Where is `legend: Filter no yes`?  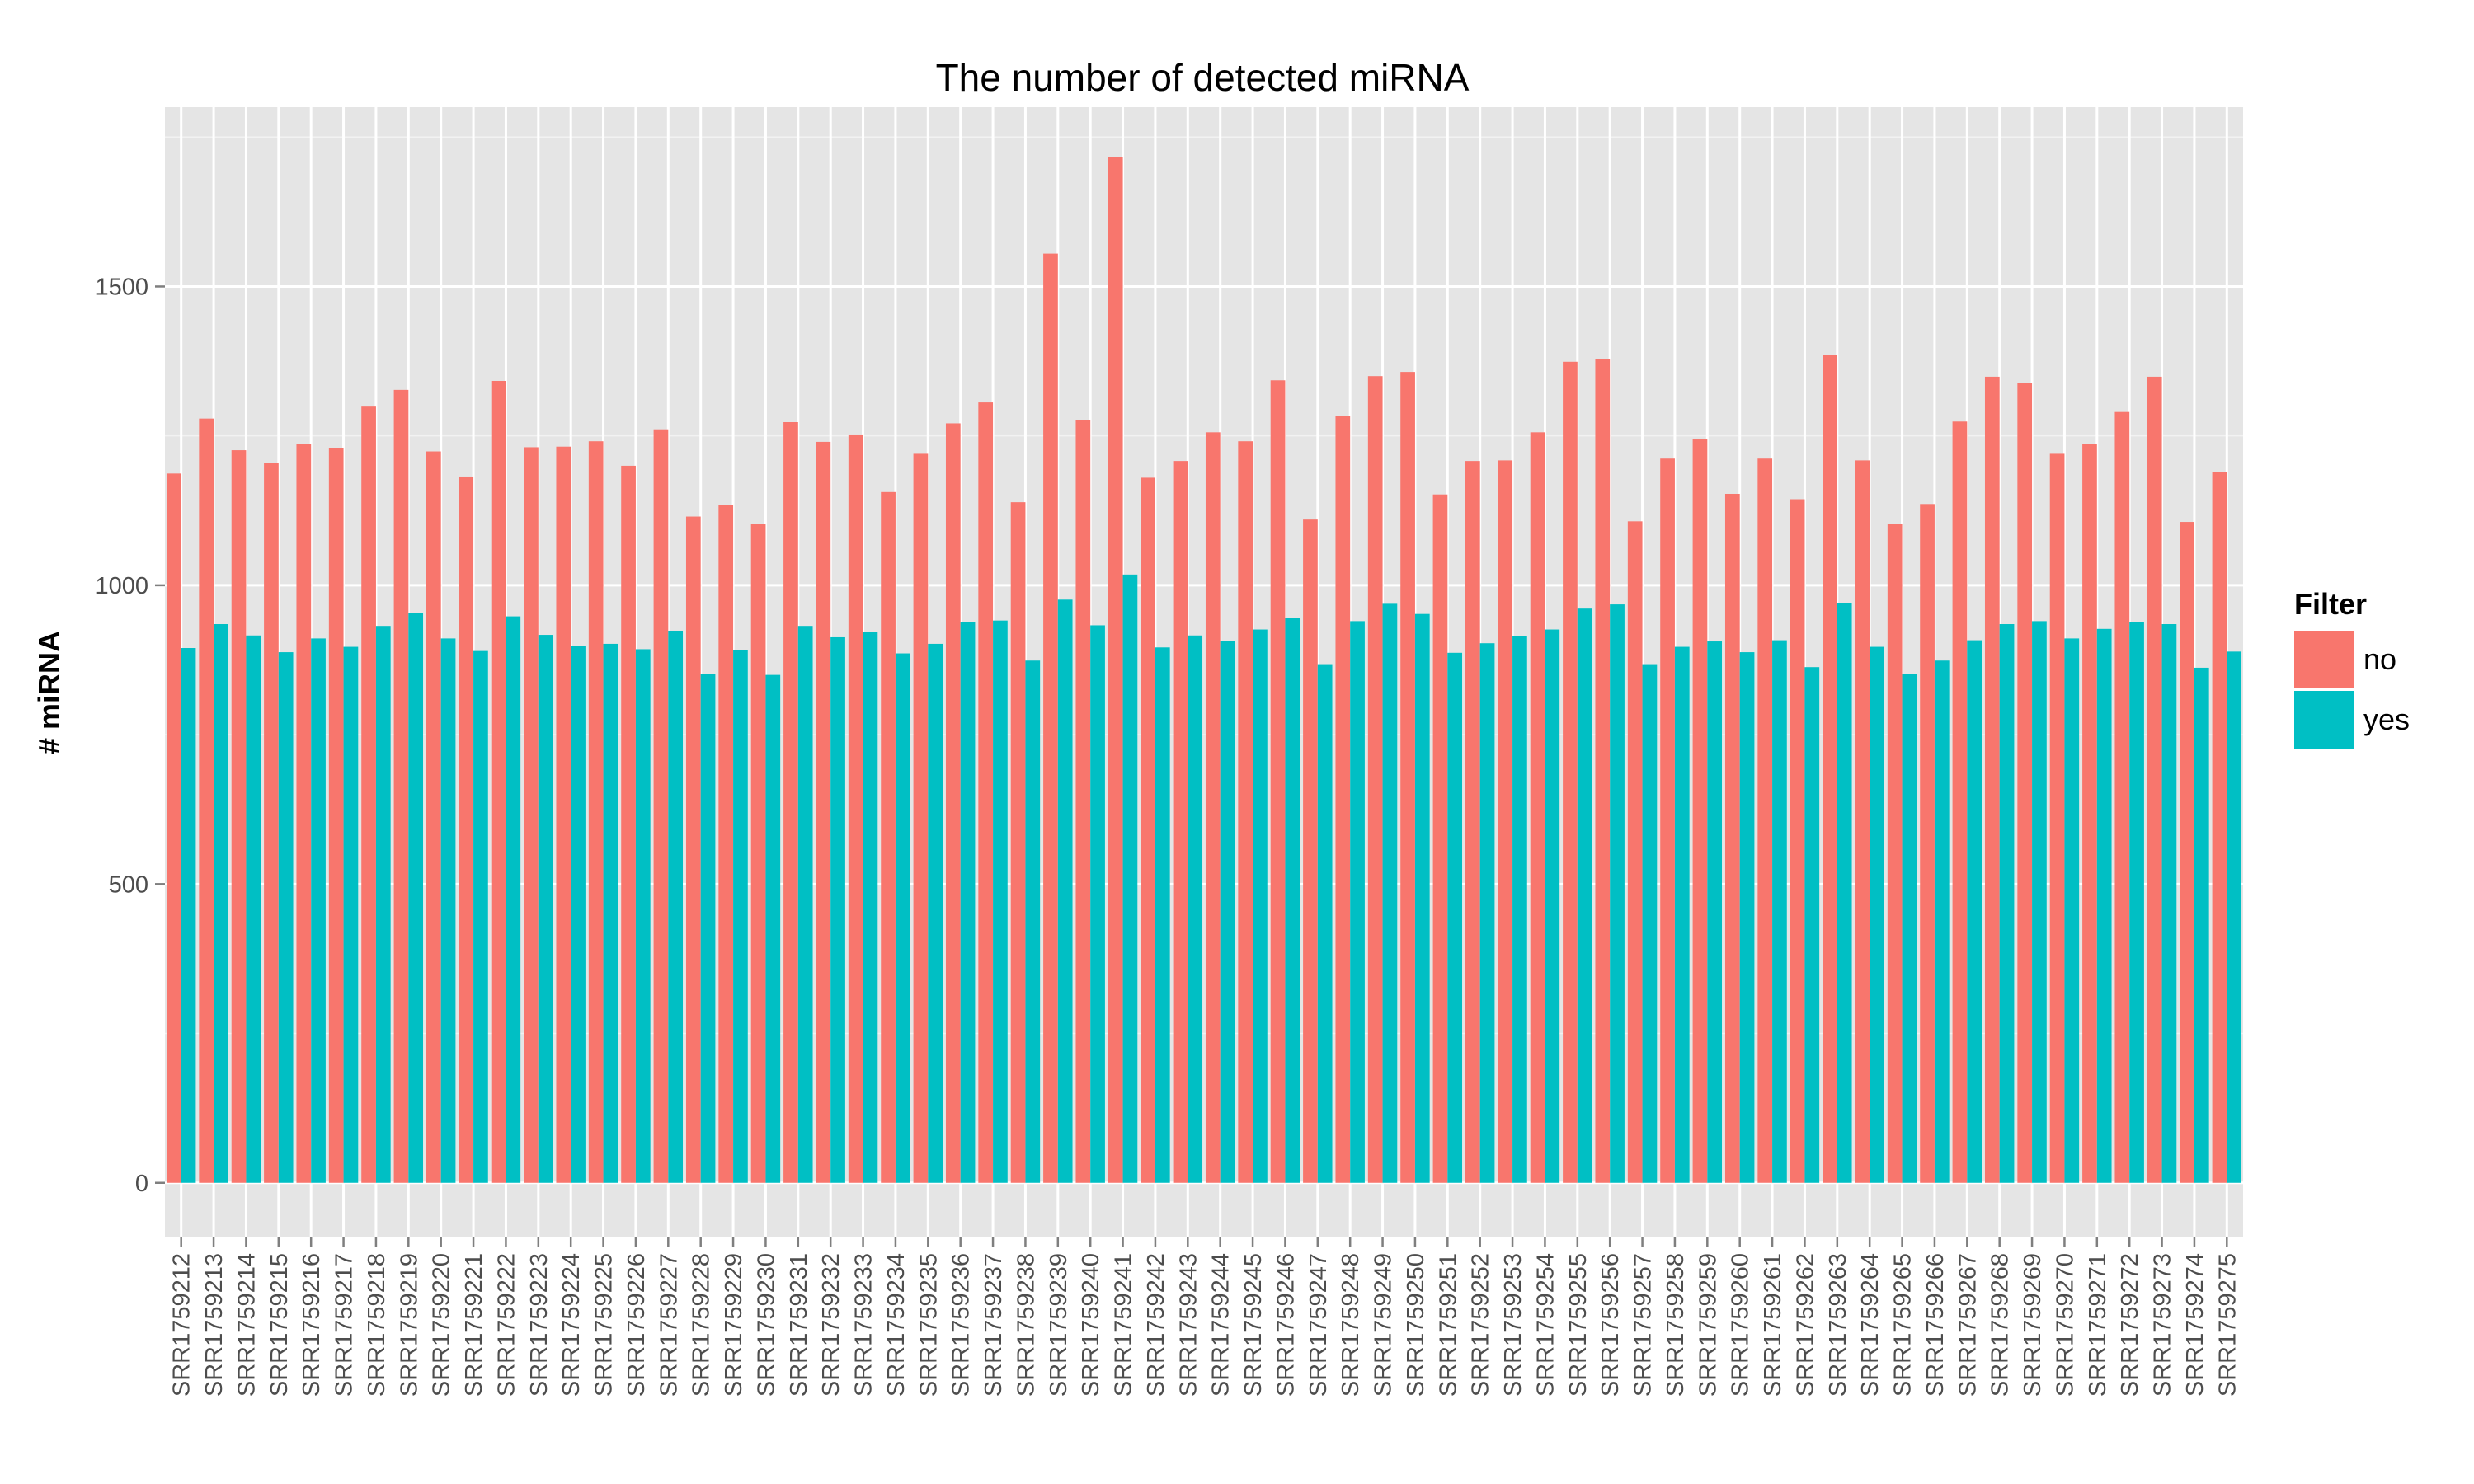
legend: Filter no yes is located at coordinates (2352, 668).